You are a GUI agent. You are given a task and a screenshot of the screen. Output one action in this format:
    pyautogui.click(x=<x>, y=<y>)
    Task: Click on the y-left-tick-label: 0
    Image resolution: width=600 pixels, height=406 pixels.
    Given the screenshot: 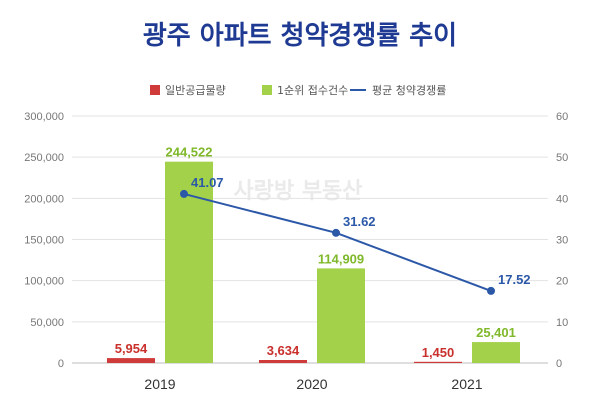 What is the action you would take?
    pyautogui.click(x=61, y=364)
    